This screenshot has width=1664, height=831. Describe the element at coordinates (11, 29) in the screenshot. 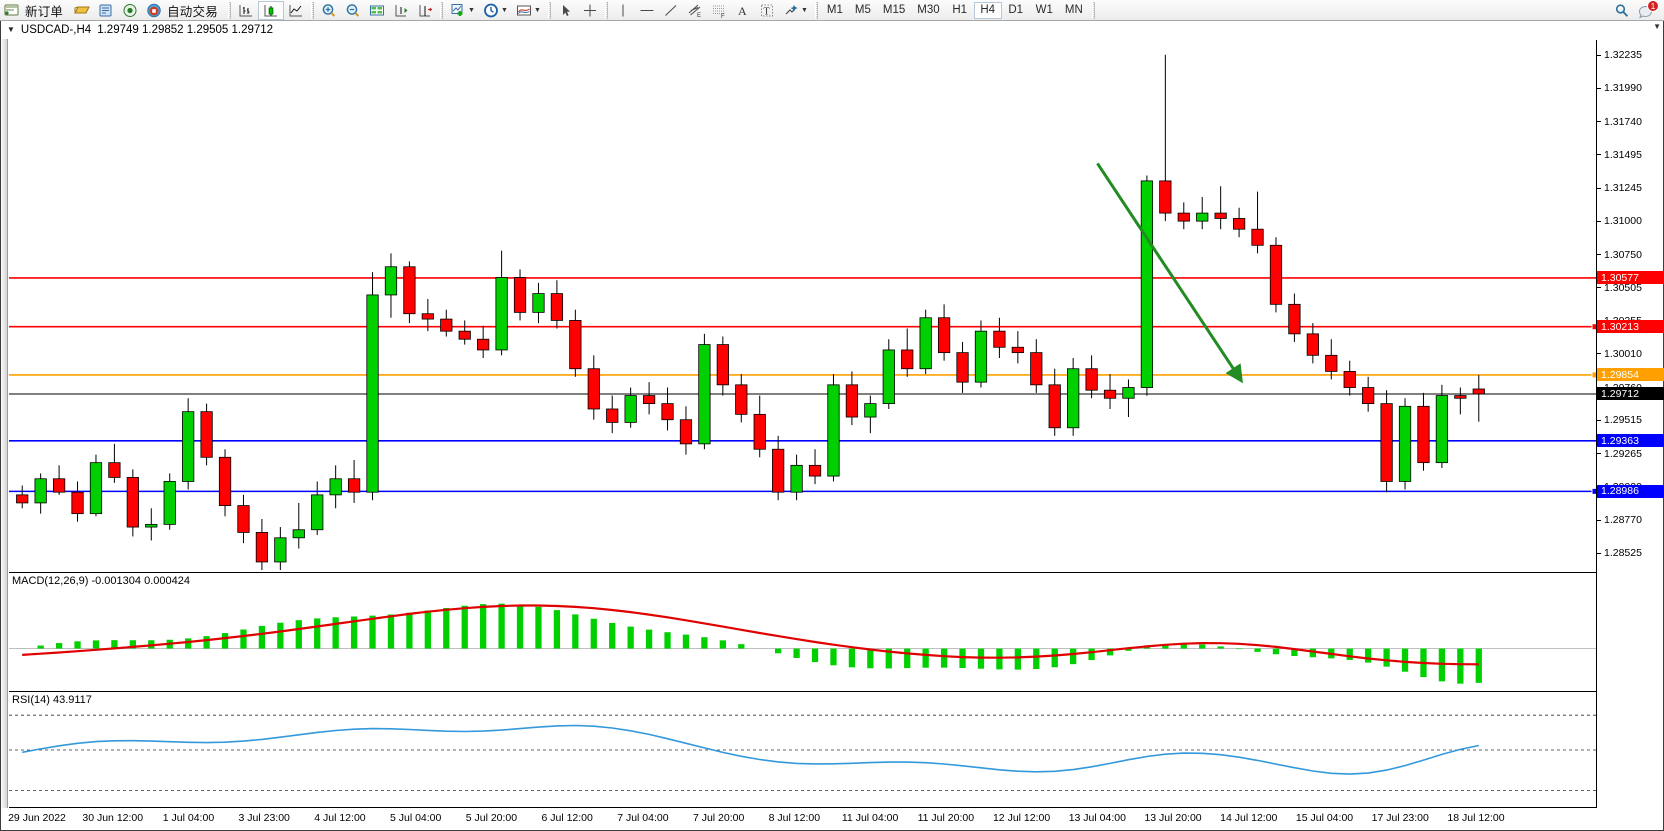

I see `chart-menu-caret-icon: ▼` at that location.